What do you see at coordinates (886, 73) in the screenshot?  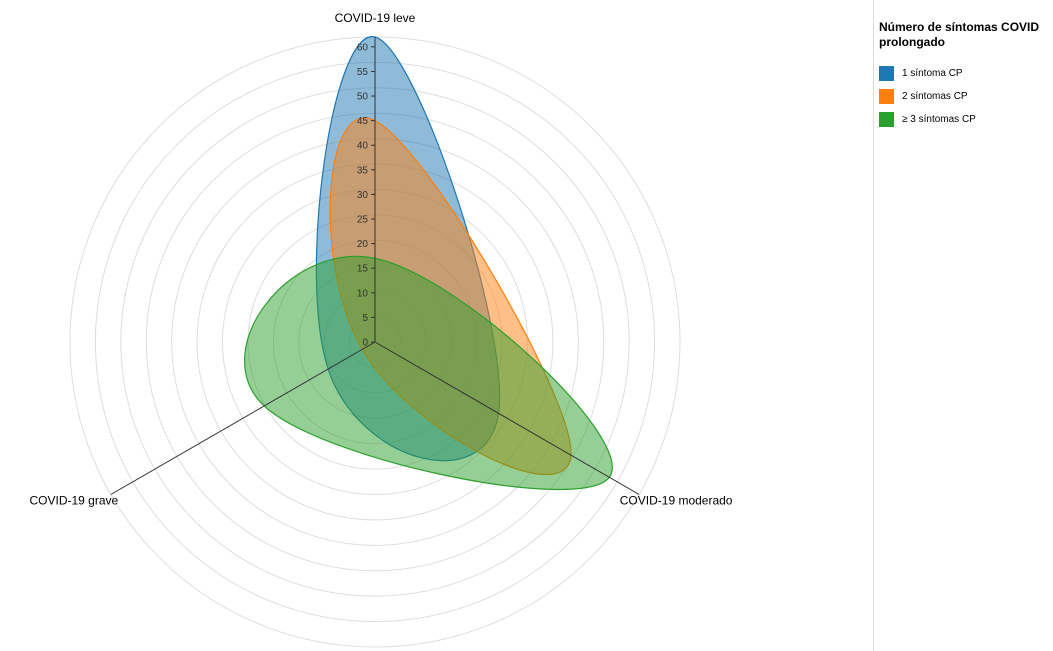 I see `legend-swatch-1-sintoma` at bounding box center [886, 73].